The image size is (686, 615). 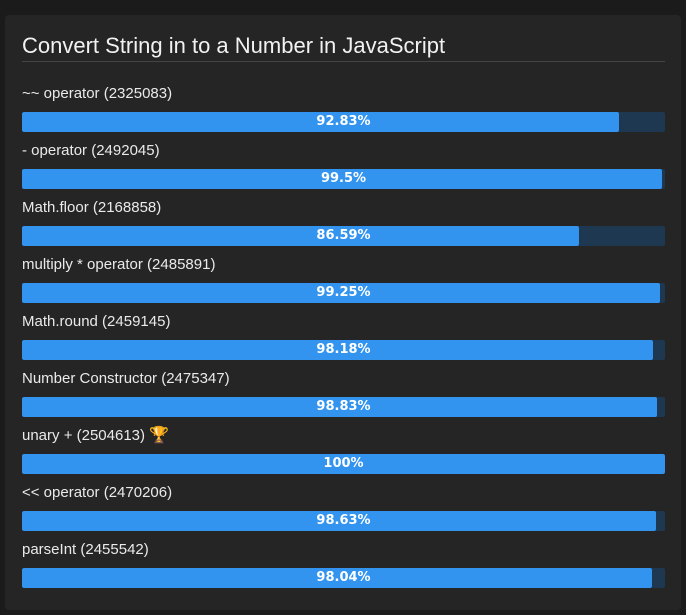 I want to click on result-label-text: ~~ operator (2325083), so click(x=97, y=93).